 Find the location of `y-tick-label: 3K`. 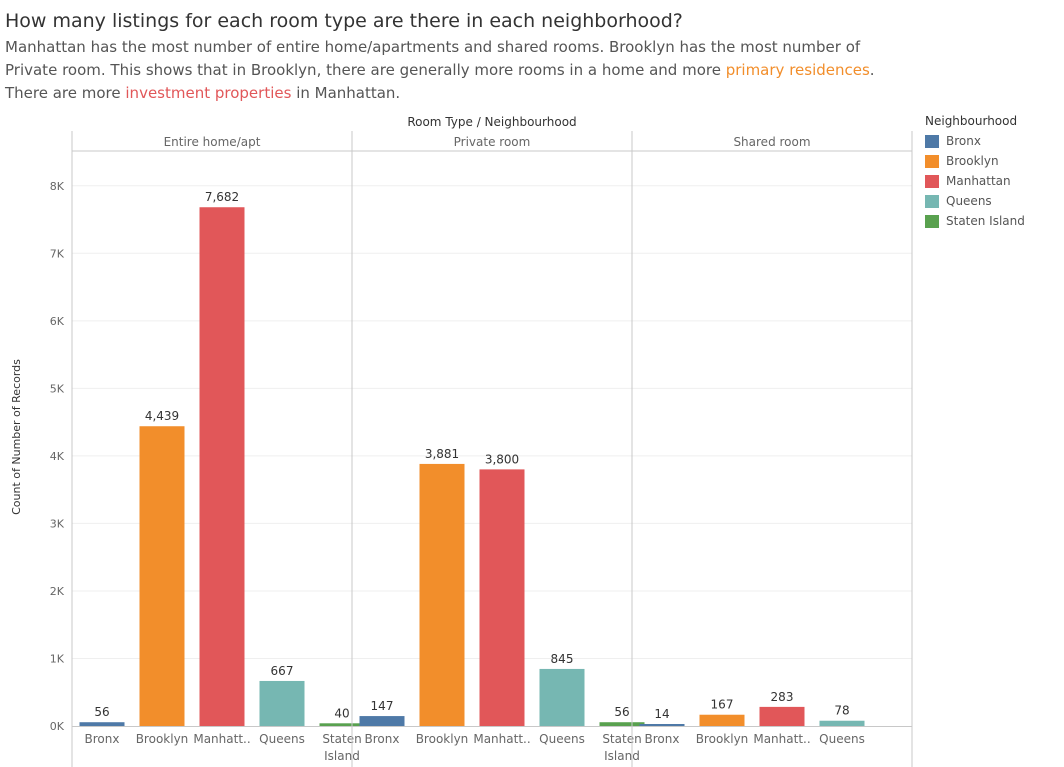

y-tick-label: 3K is located at coordinates (57, 523).